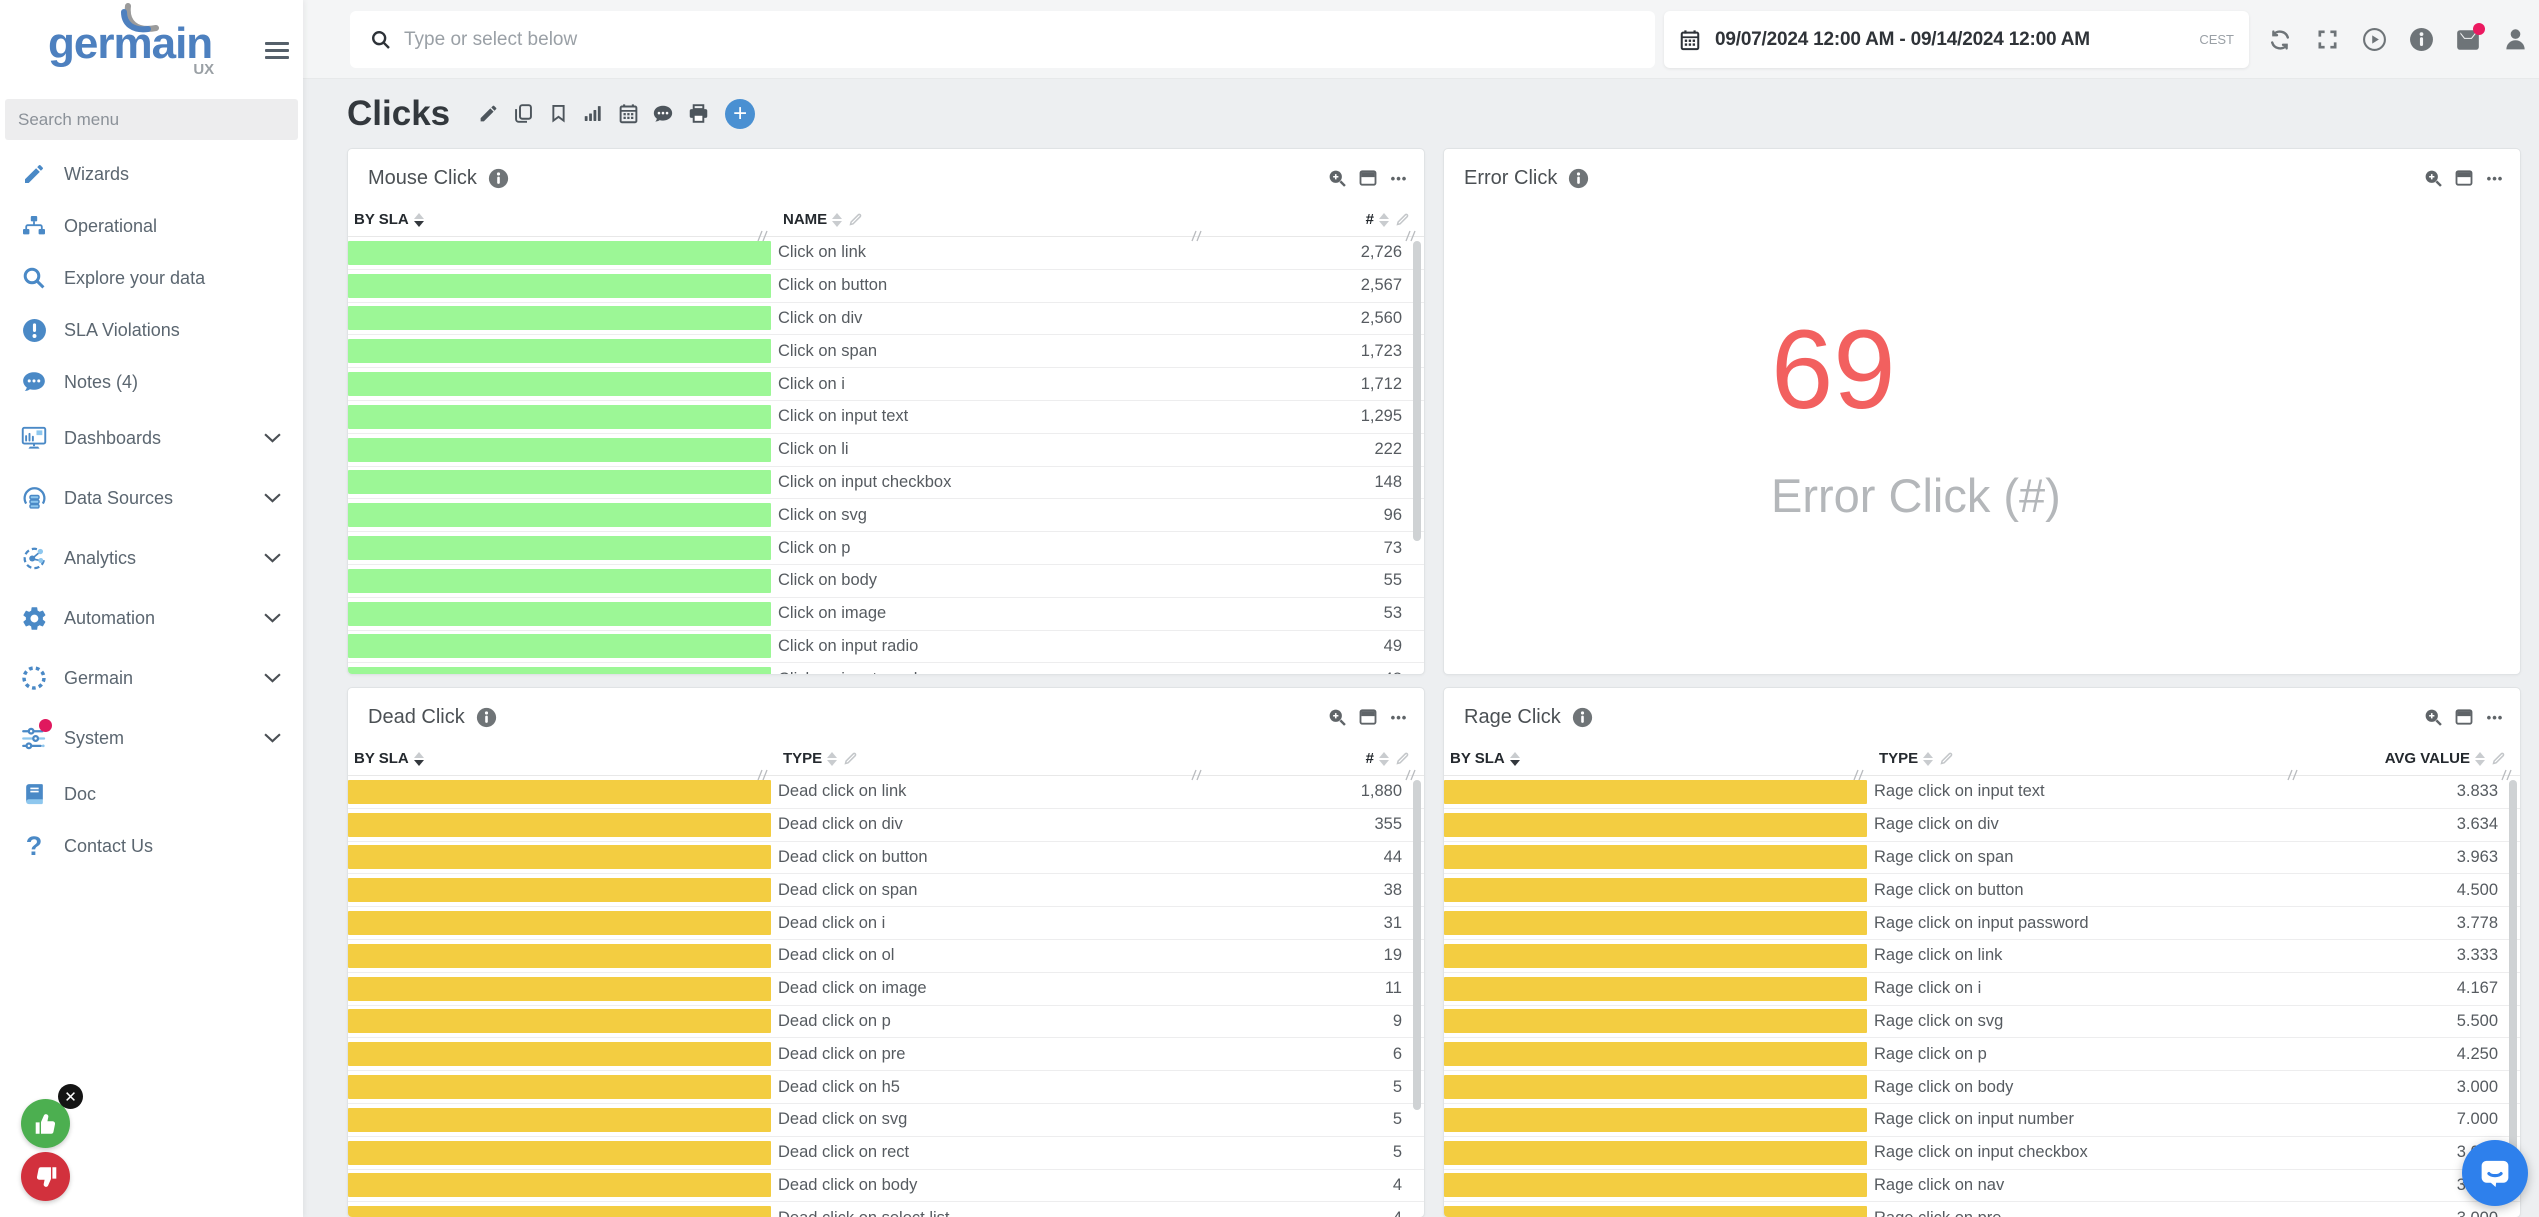 This screenshot has width=2539, height=1217. I want to click on sidebar-item-notes-4: Notes (4), so click(151, 382).